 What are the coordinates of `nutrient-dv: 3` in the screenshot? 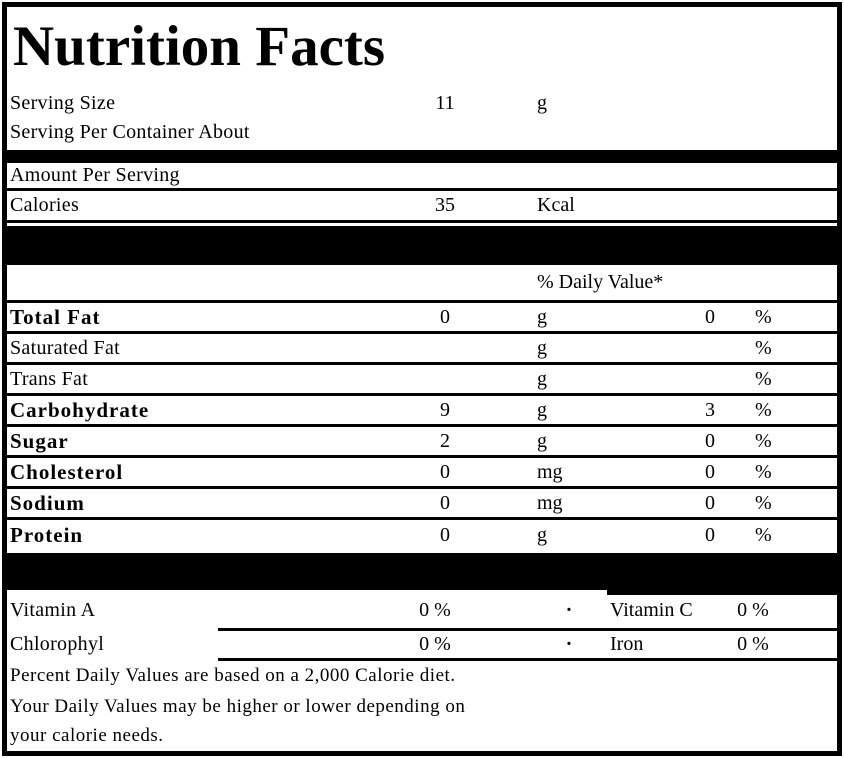 It's located at (710, 410).